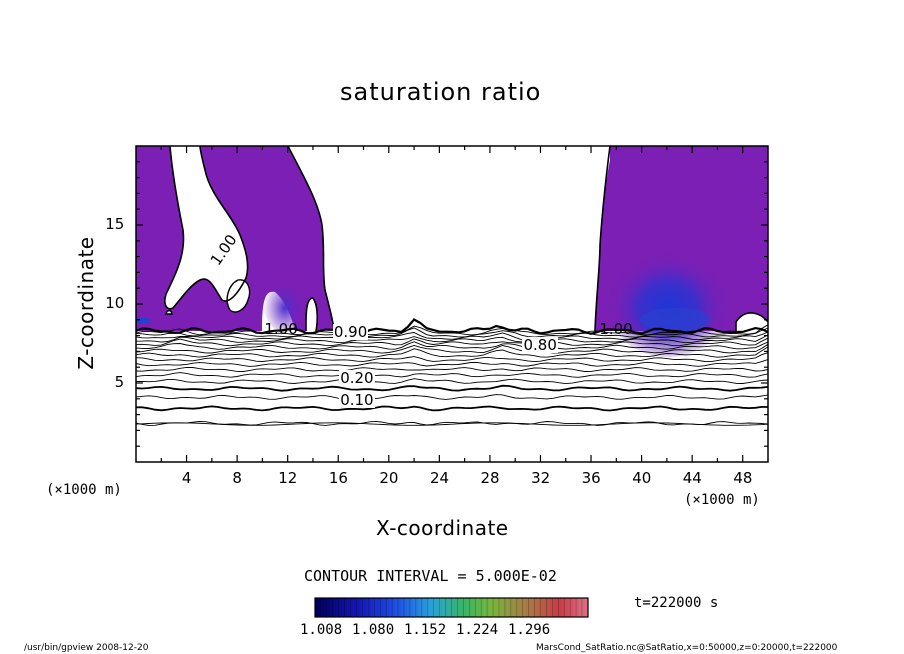  I want to click on y-tick-label: 5, so click(119, 382).